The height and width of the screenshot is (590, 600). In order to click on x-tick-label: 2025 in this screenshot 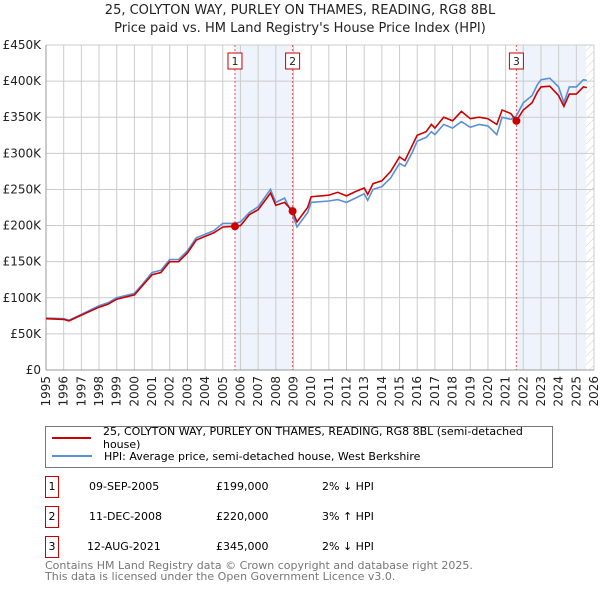, I will do `click(576, 391)`.